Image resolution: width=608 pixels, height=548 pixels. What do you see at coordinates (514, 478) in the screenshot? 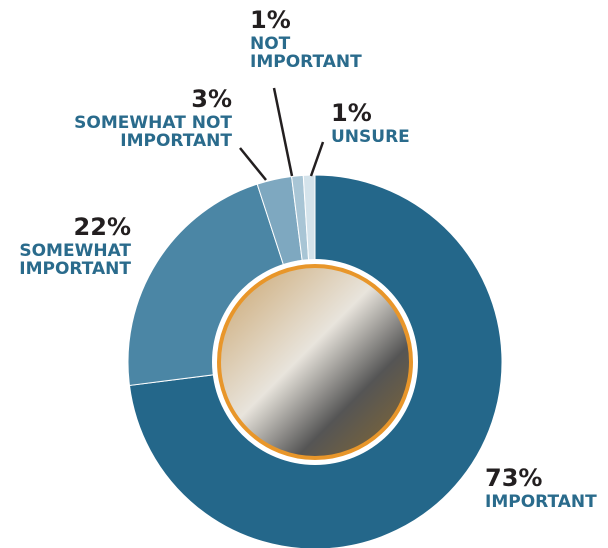
I see `value-label: 73%` at bounding box center [514, 478].